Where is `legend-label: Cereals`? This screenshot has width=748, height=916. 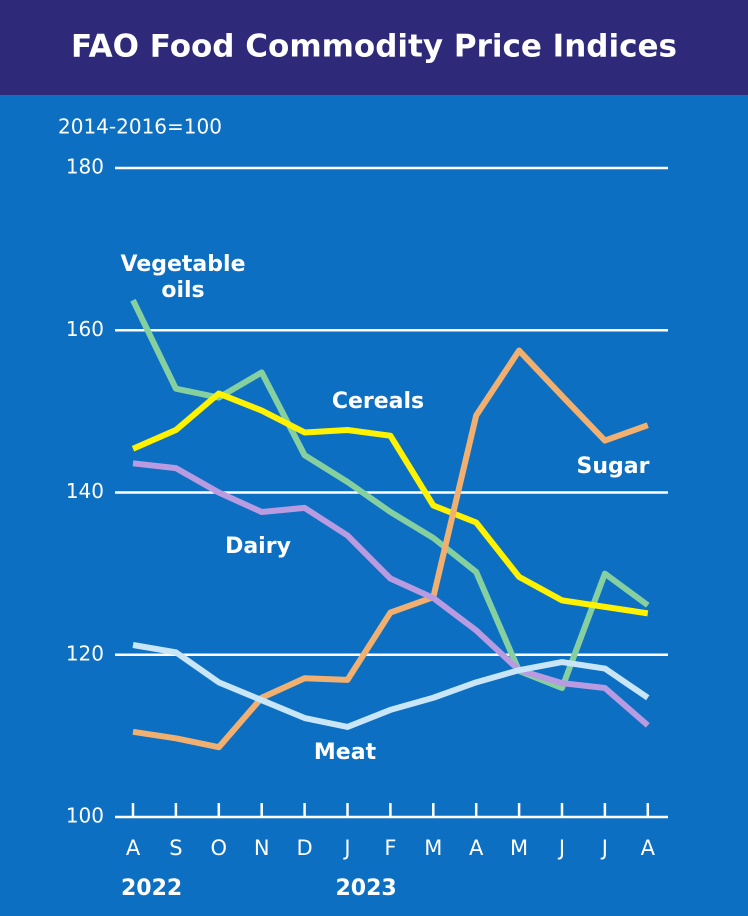 legend-label: Cereals is located at coordinates (378, 401).